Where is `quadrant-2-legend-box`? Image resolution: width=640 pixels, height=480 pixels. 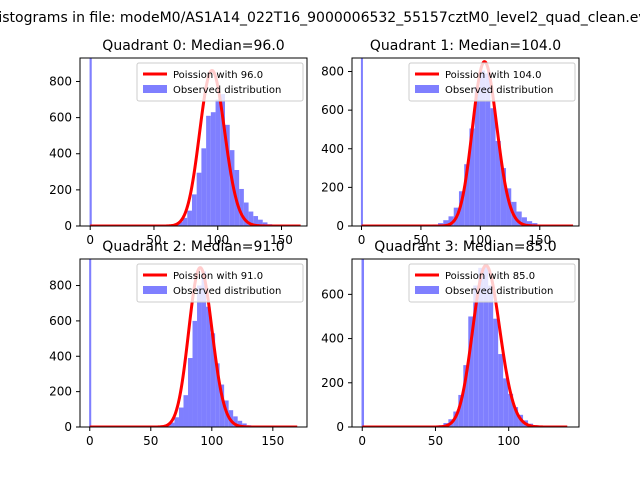 quadrant-2-legend-box is located at coordinates (220, 283).